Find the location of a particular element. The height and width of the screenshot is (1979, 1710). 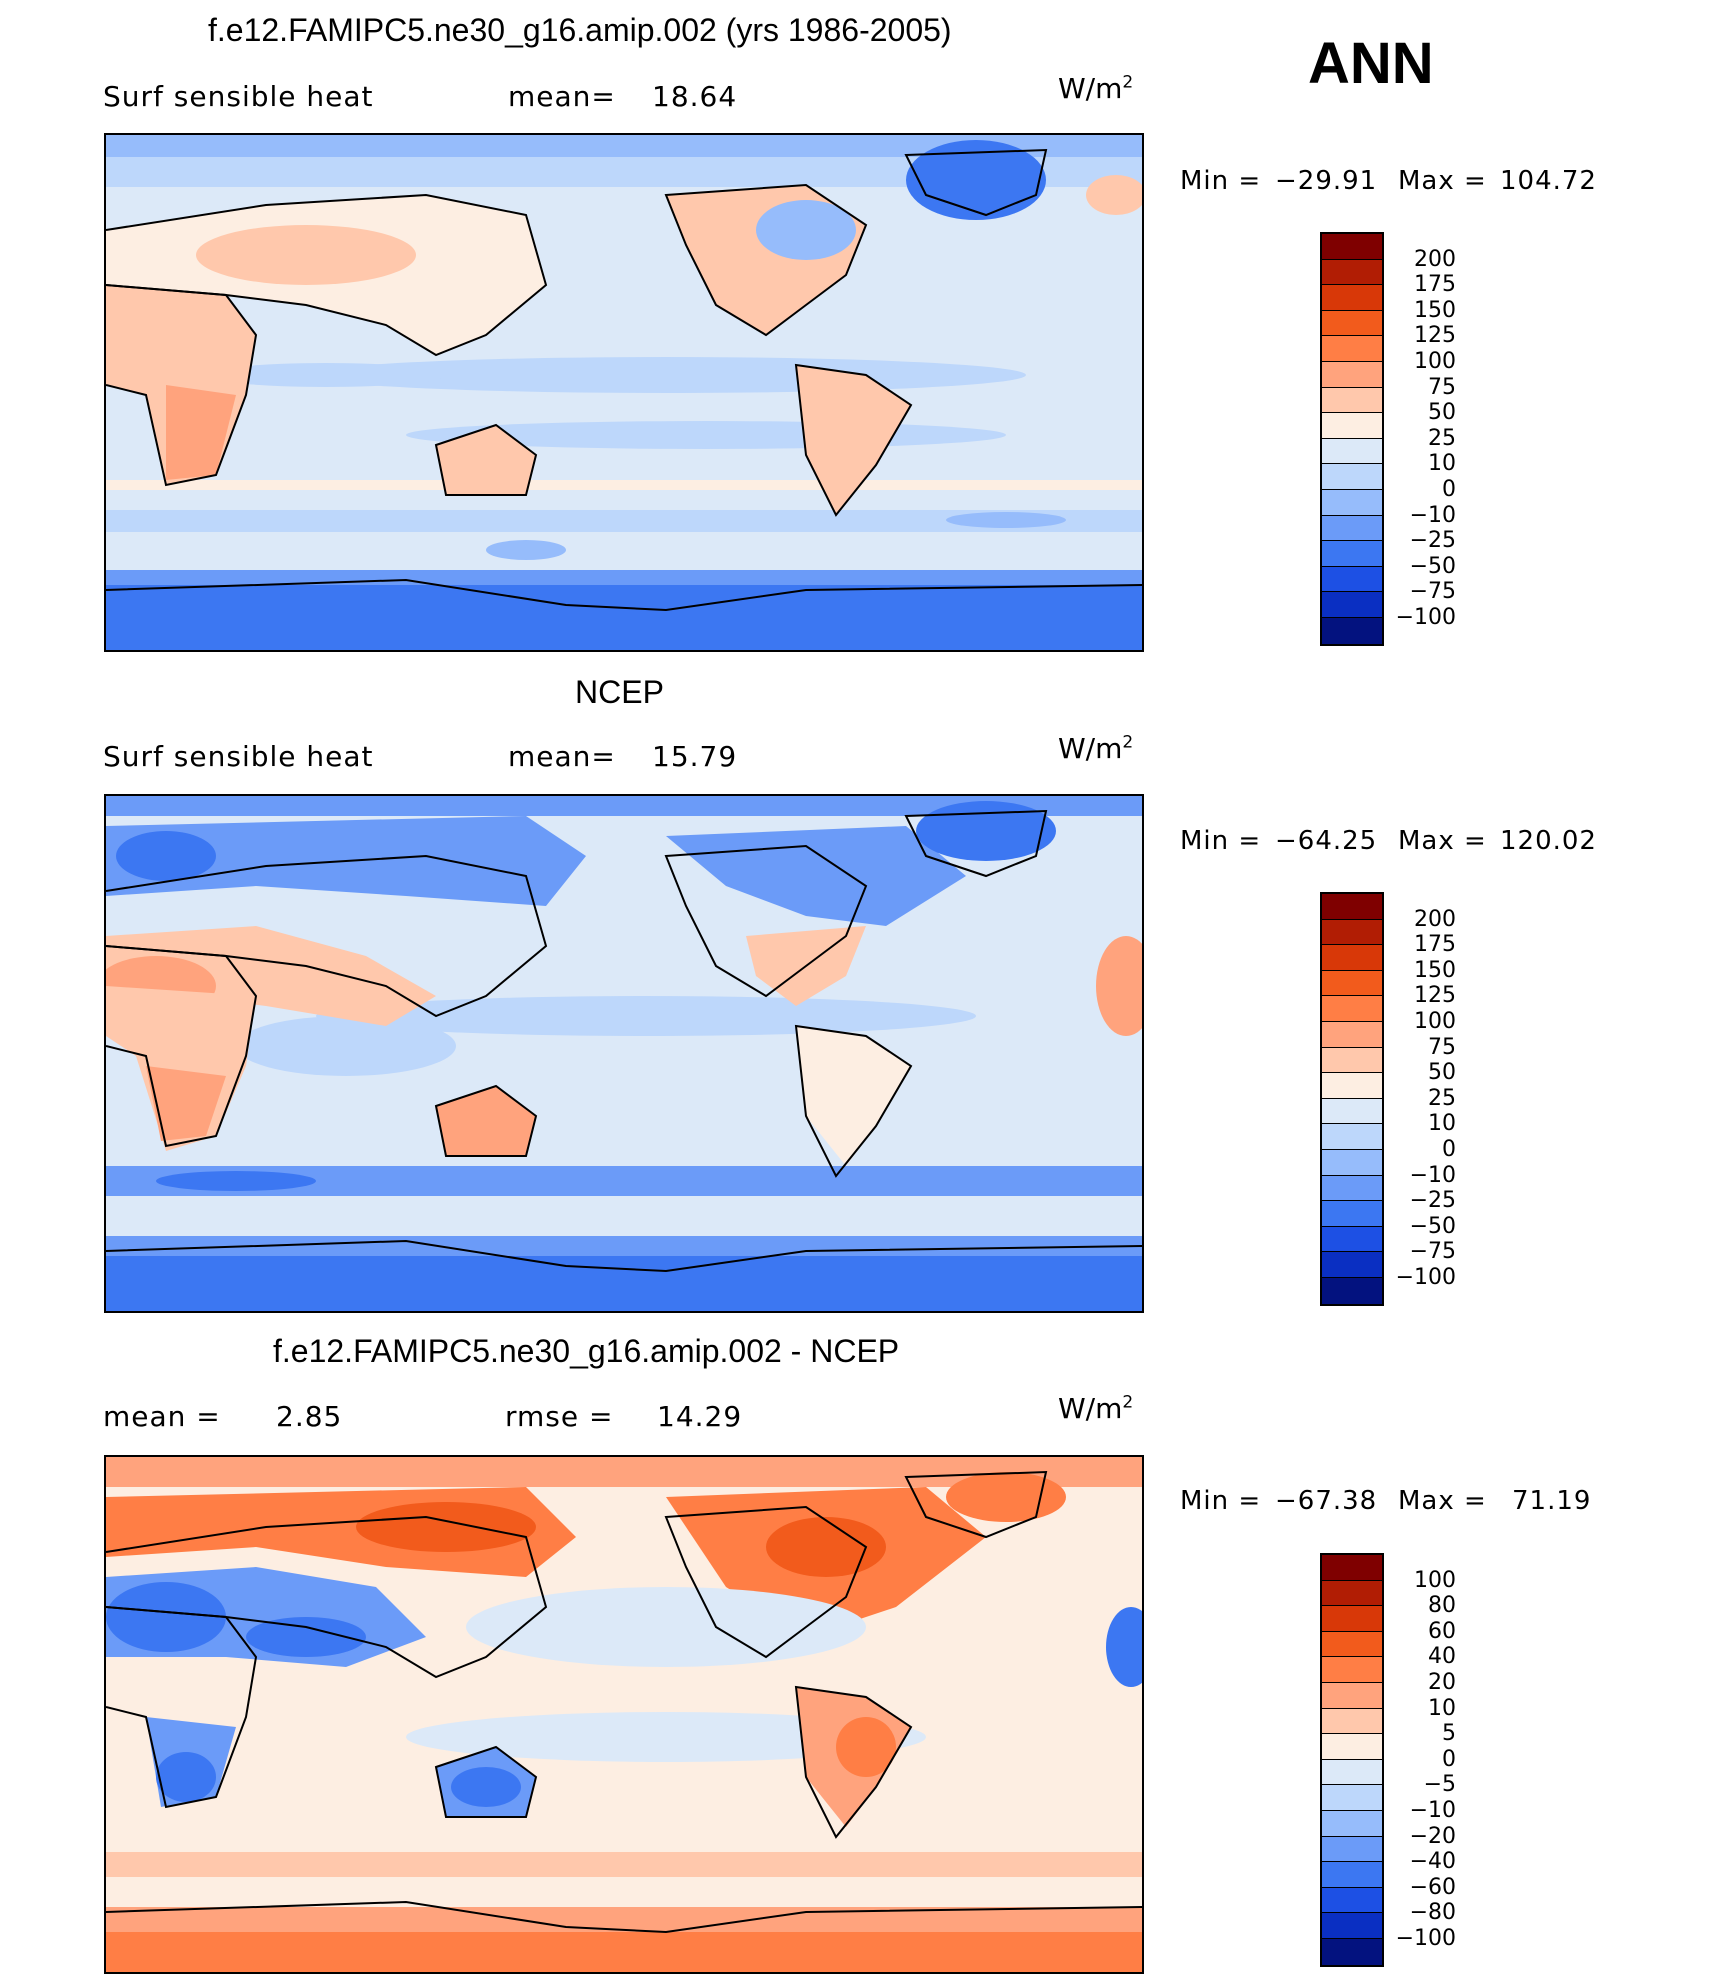

panel-1-variable-label: Surf sensible heat is located at coordinates (238, 96).